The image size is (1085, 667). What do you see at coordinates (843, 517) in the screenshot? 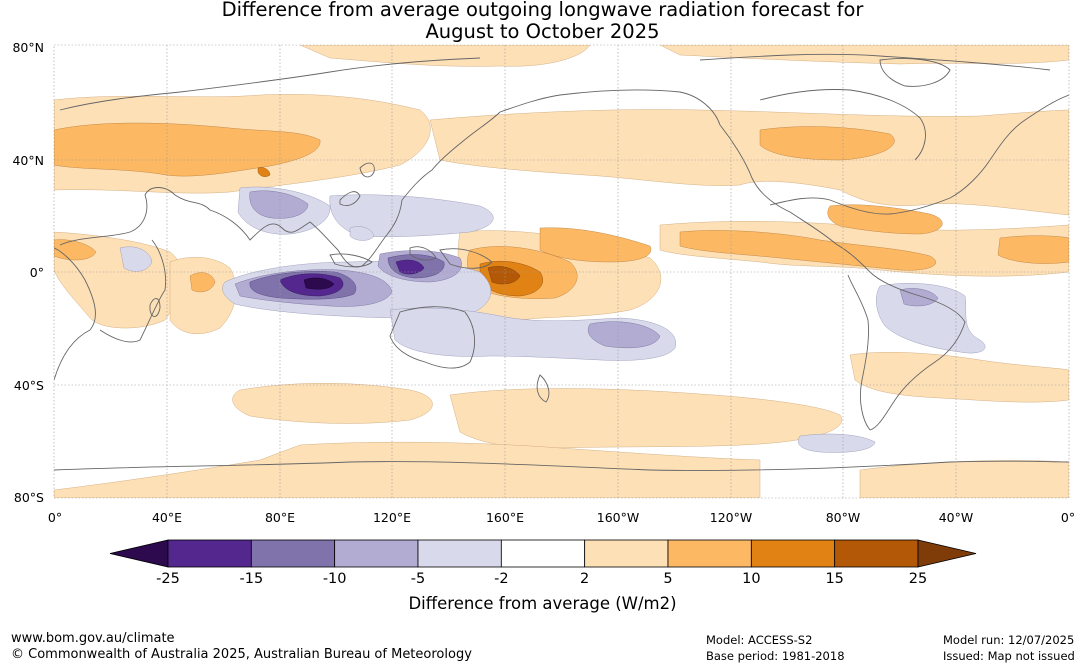
I see `lon-label-80w: 80°W` at bounding box center [843, 517].